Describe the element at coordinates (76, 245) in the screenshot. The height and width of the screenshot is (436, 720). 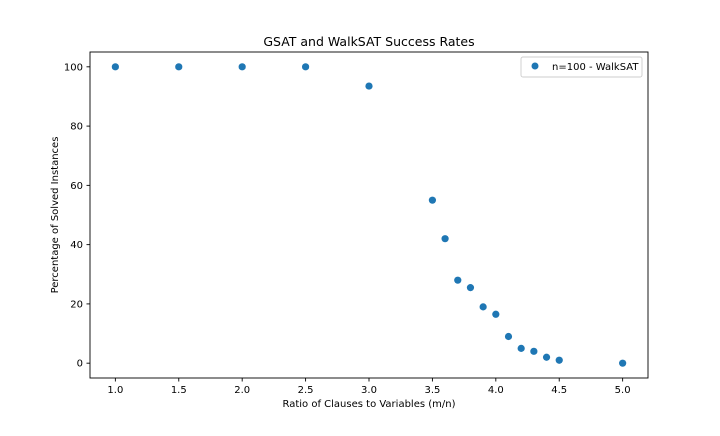
I see `y-tick-label: 40` at that location.